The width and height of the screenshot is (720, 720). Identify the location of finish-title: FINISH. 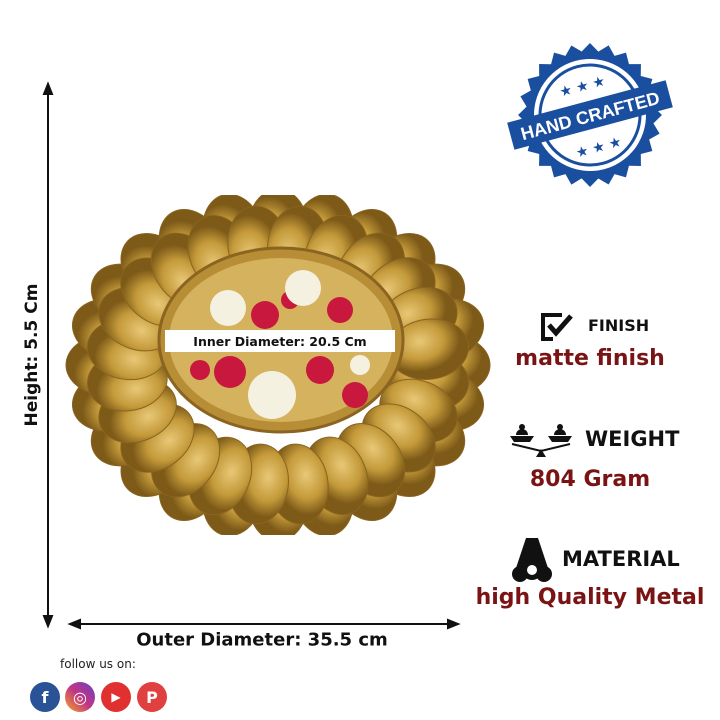
(619, 325).